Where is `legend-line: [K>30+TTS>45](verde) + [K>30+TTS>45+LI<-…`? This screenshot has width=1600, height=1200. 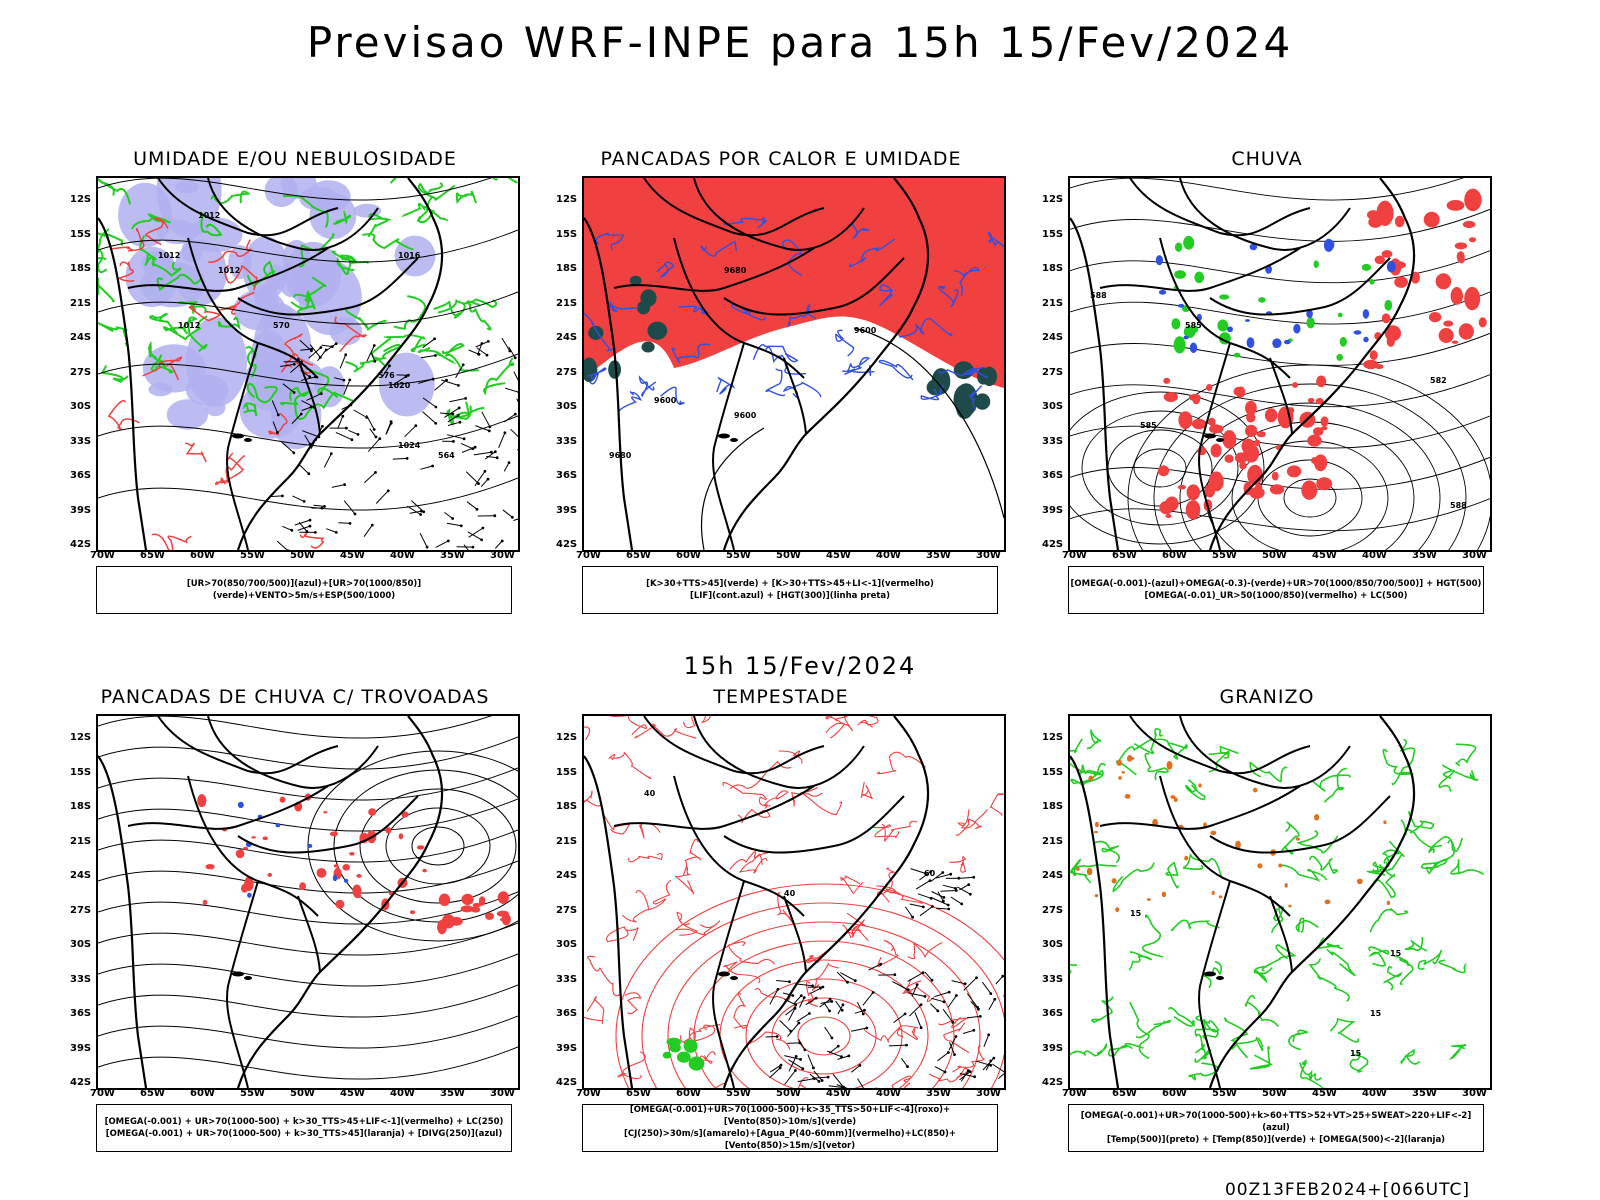
legend-line: [K>30+TTS>45](verde) + [K>30+TTS>45+LI<-… is located at coordinates (790, 584).